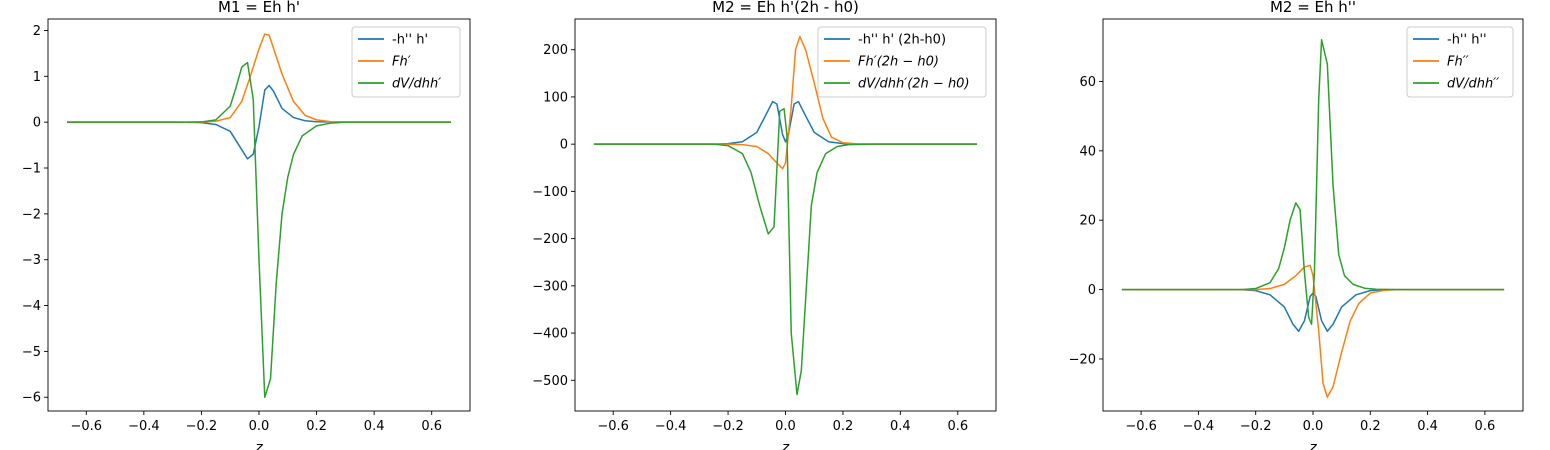 The image size is (1550, 450). I want to click on y-tick-label: −1, so click(31, 169).